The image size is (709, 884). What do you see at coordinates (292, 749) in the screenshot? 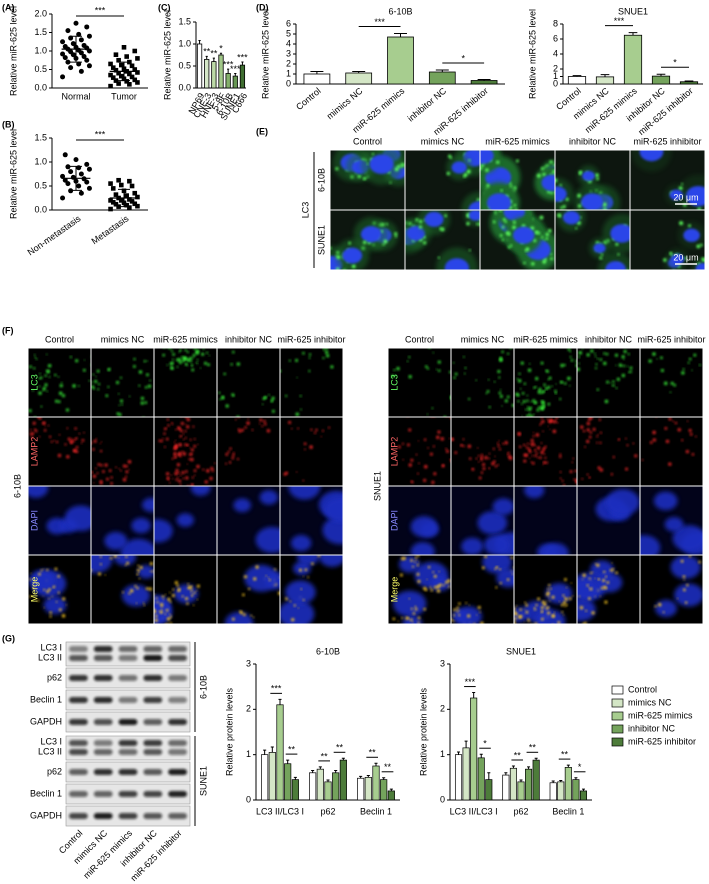
I see `significance-label: **` at bounding box center [292, 749].